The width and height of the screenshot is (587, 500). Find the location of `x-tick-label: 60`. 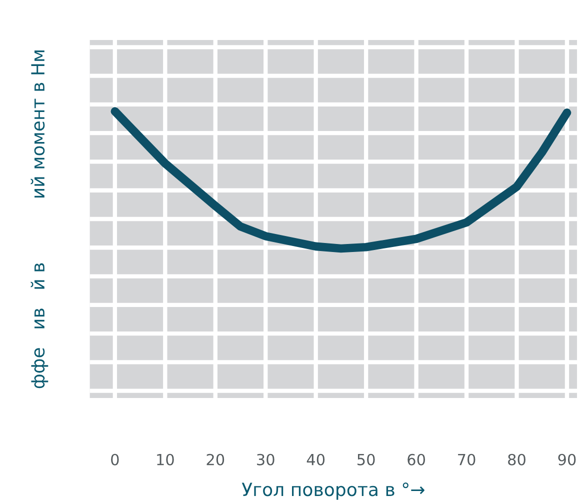

x-tick-label: 60 is located at coordinates (416, 460).